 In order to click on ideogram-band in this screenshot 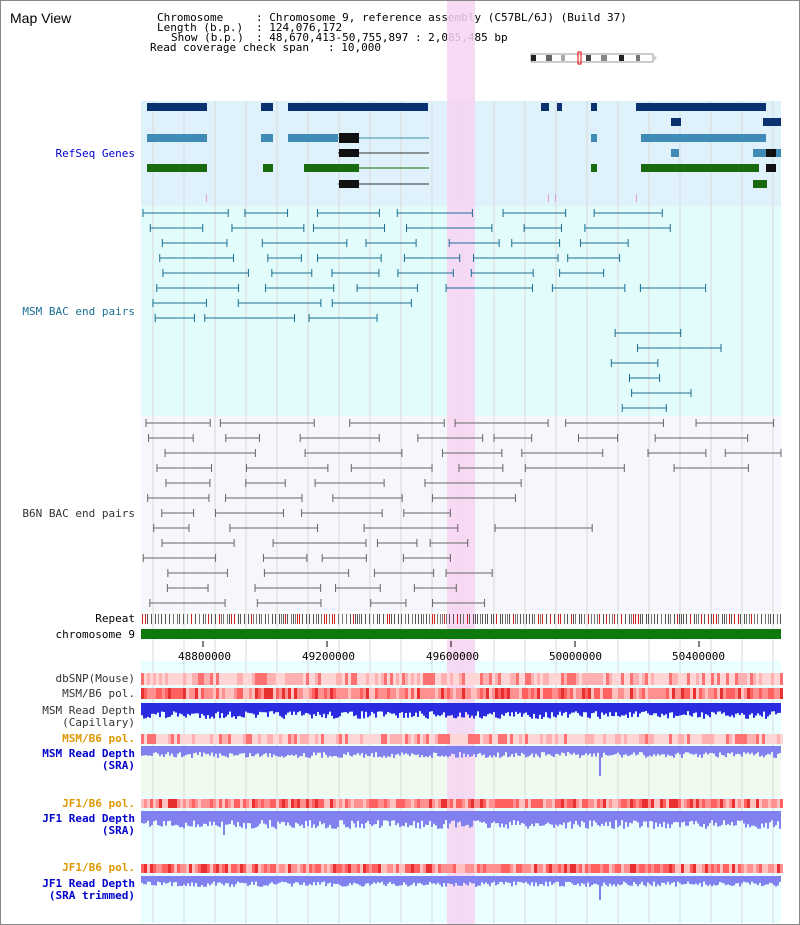, I will do `click(621, 58)`.